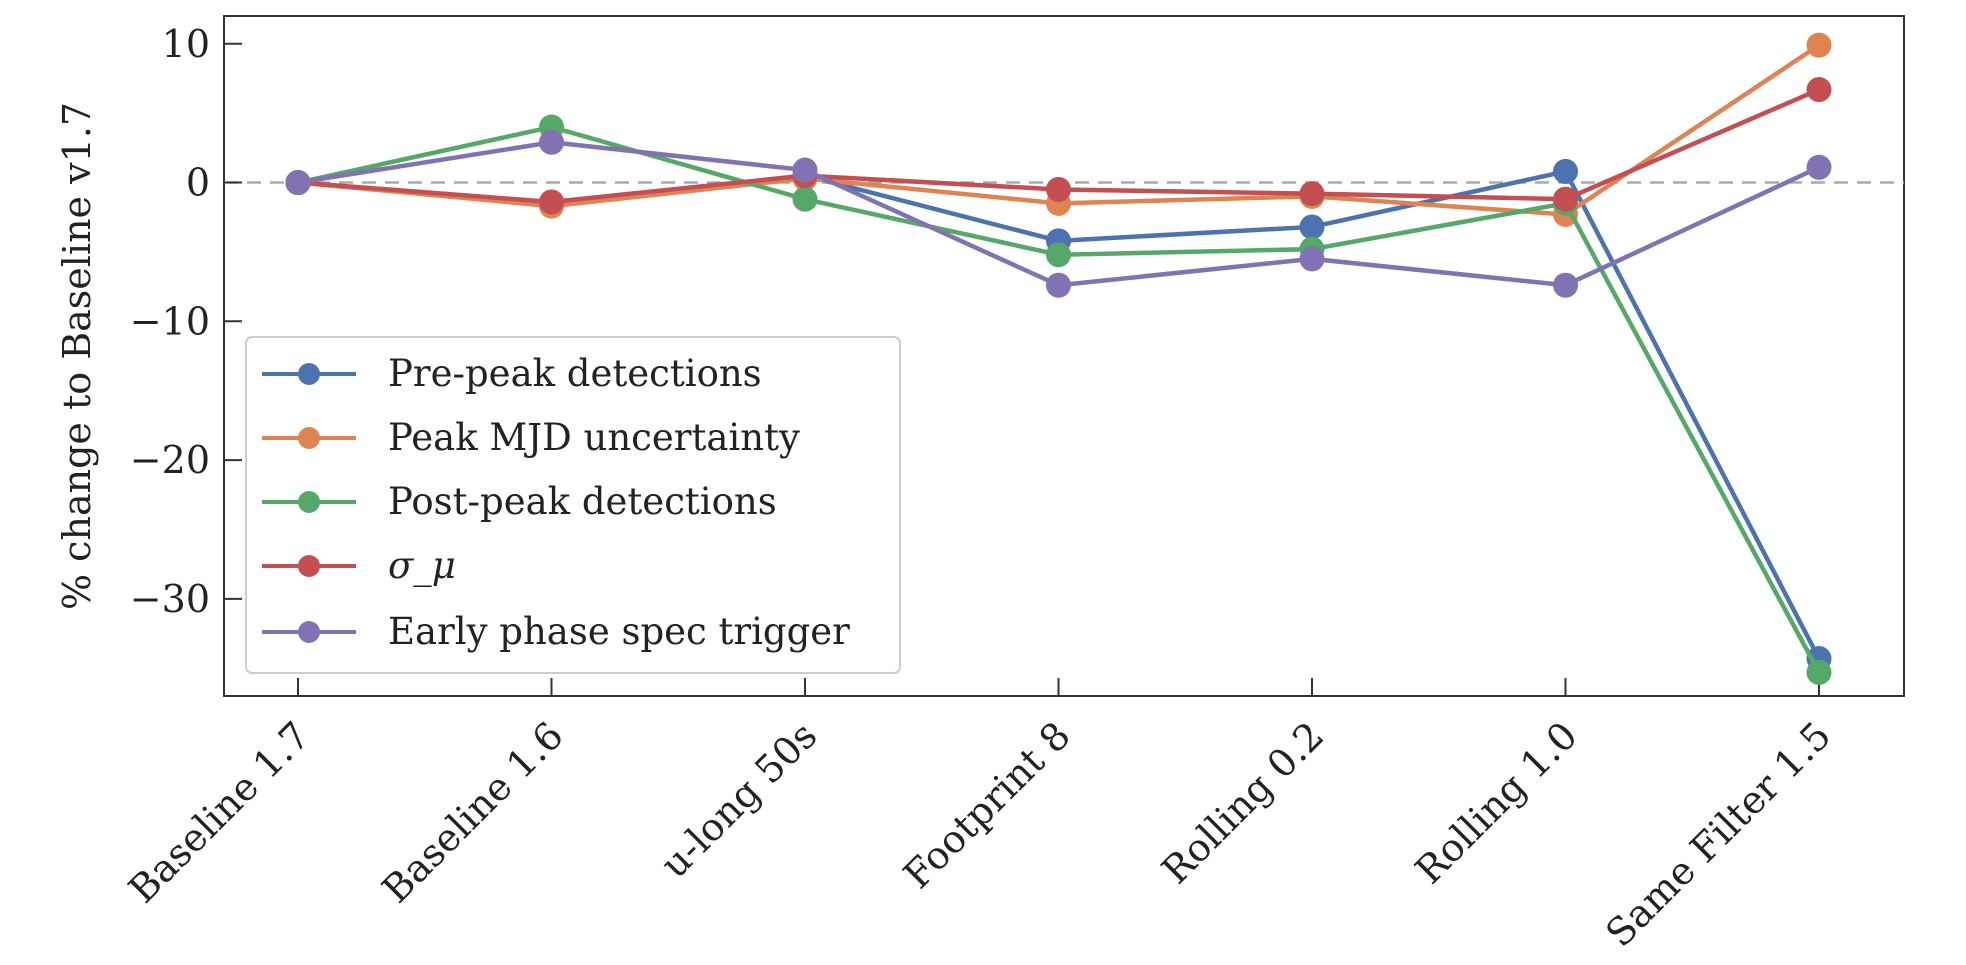  Describe the element at coordinates (987, 805) in the screenshot. I see `x-tick-label: Footprint 8` at that location.